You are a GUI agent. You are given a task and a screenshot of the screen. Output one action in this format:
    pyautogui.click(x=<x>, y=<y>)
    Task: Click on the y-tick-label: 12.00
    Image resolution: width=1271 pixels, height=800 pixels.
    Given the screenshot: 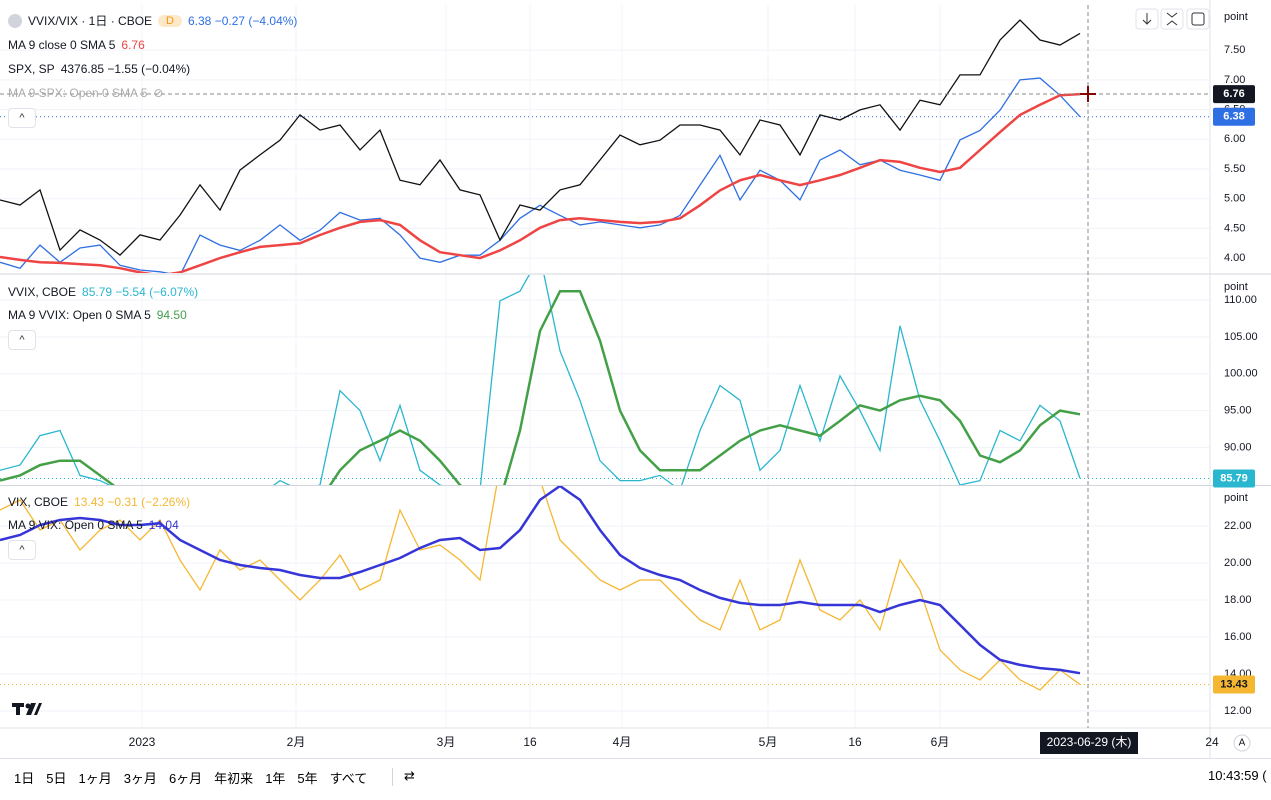 What is the action you would take?
    pyautogui.click(x=1238, y=711)
    